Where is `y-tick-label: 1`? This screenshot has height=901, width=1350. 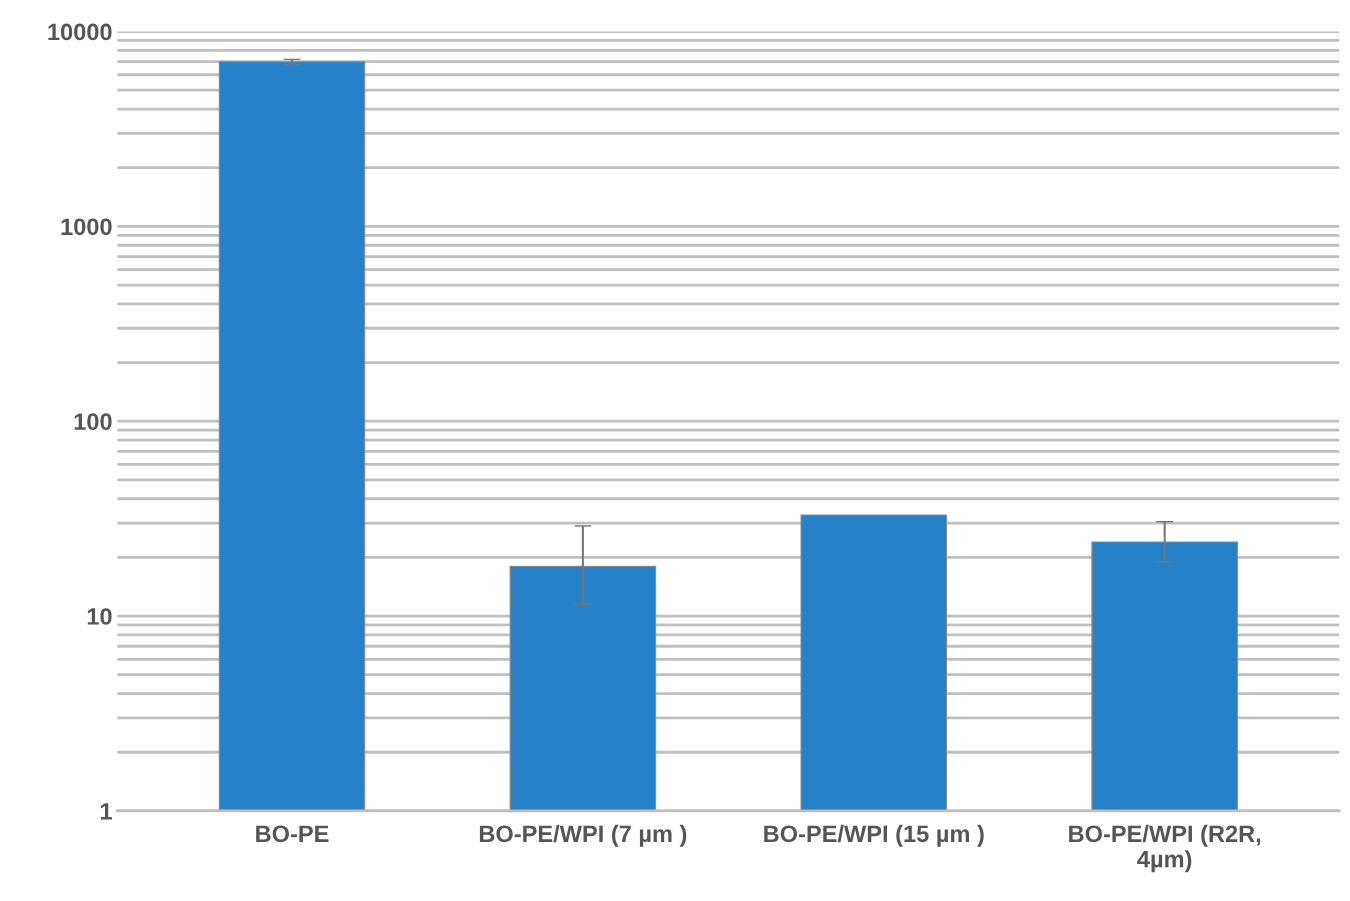
y-tick-label: 1 is located at coordinates (106, 811).